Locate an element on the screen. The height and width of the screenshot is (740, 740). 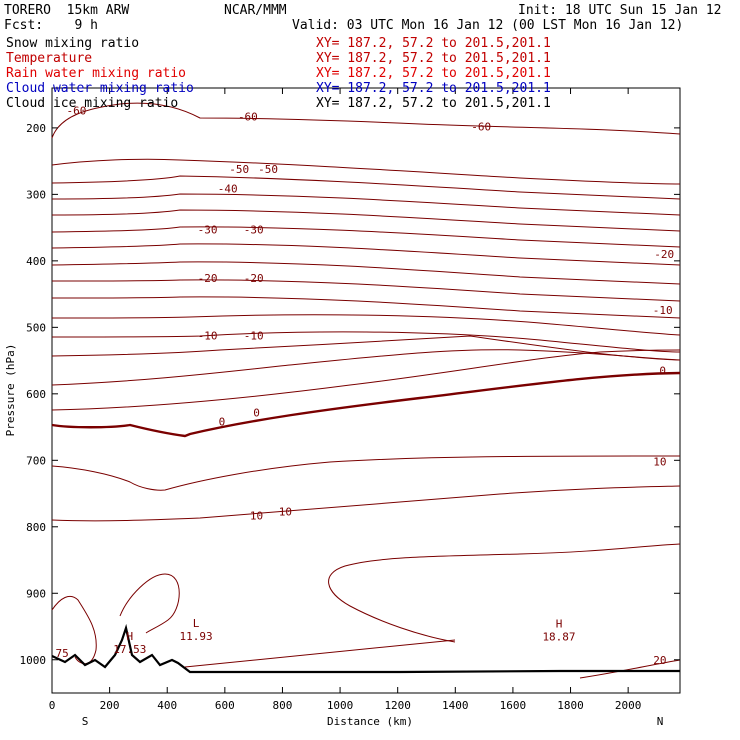
y-tick-label: 800 is located at coordinates (36, 527).